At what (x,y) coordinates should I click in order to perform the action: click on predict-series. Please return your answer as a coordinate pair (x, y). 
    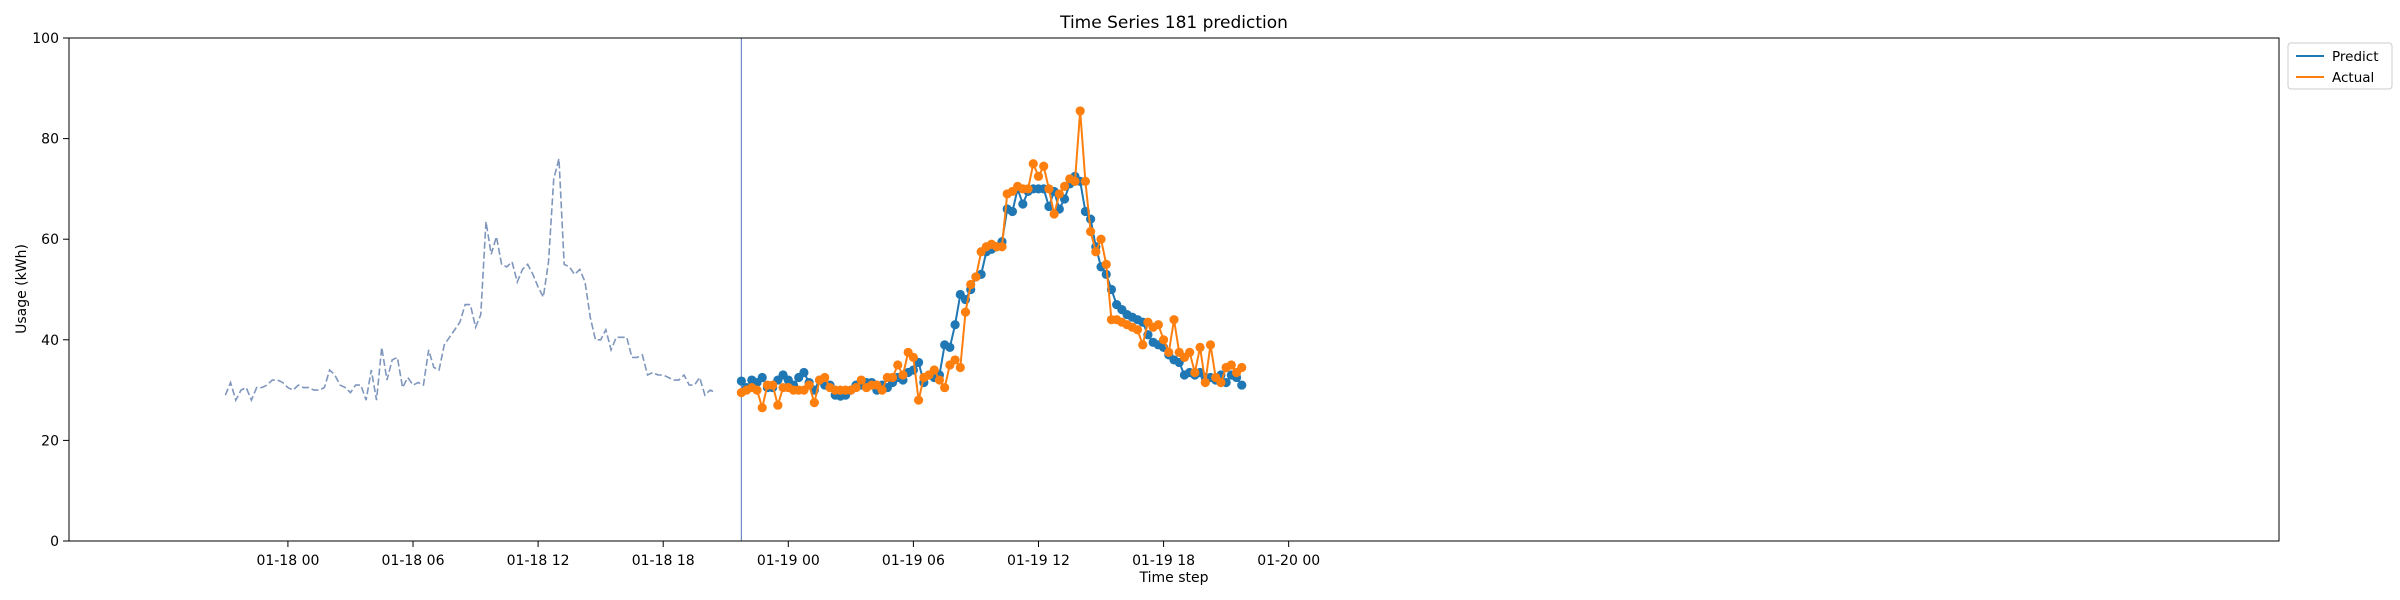
    Looking at the image, I should click on (991, 286).